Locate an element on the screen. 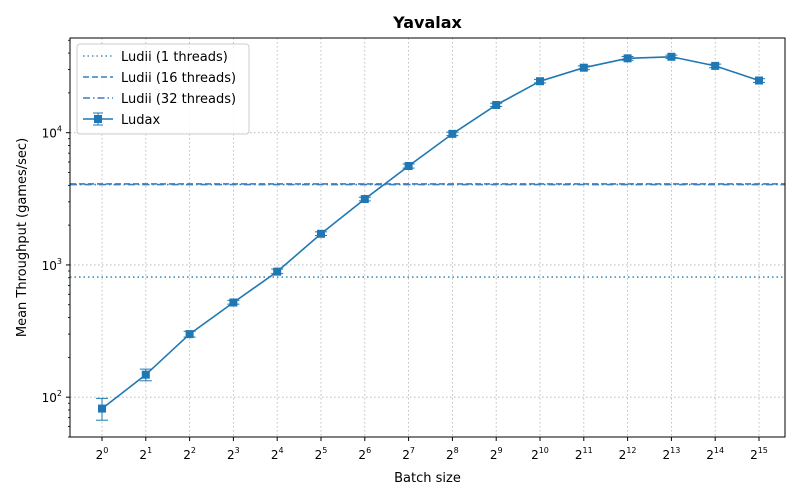  legend-label: Ludii (16 threads) is located at coordinates (178, 78).